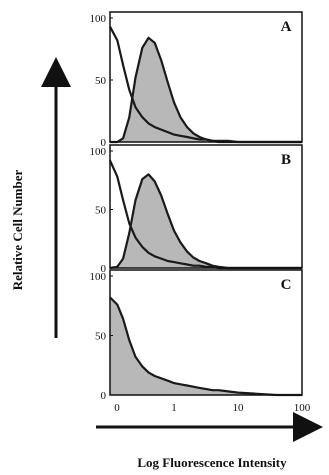 This screenshot has width=329, height=475. What do you see at coordinates (286, 285) in the screenshot?
I see `panel-label: C` at bounding box center [286, 285].